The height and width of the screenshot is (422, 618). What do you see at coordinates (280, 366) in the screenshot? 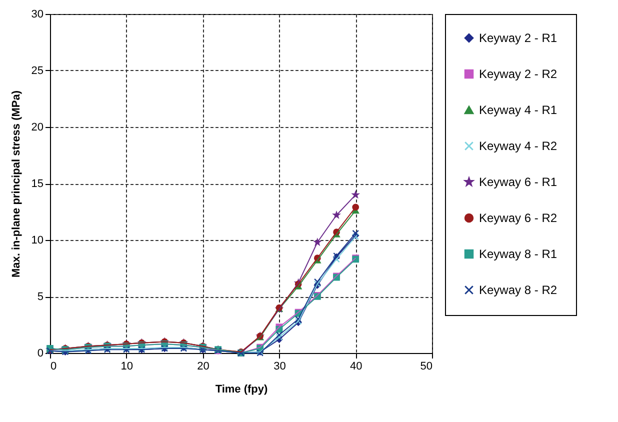
I see `x-tick-label: 30` at bounding box center [280, 366].